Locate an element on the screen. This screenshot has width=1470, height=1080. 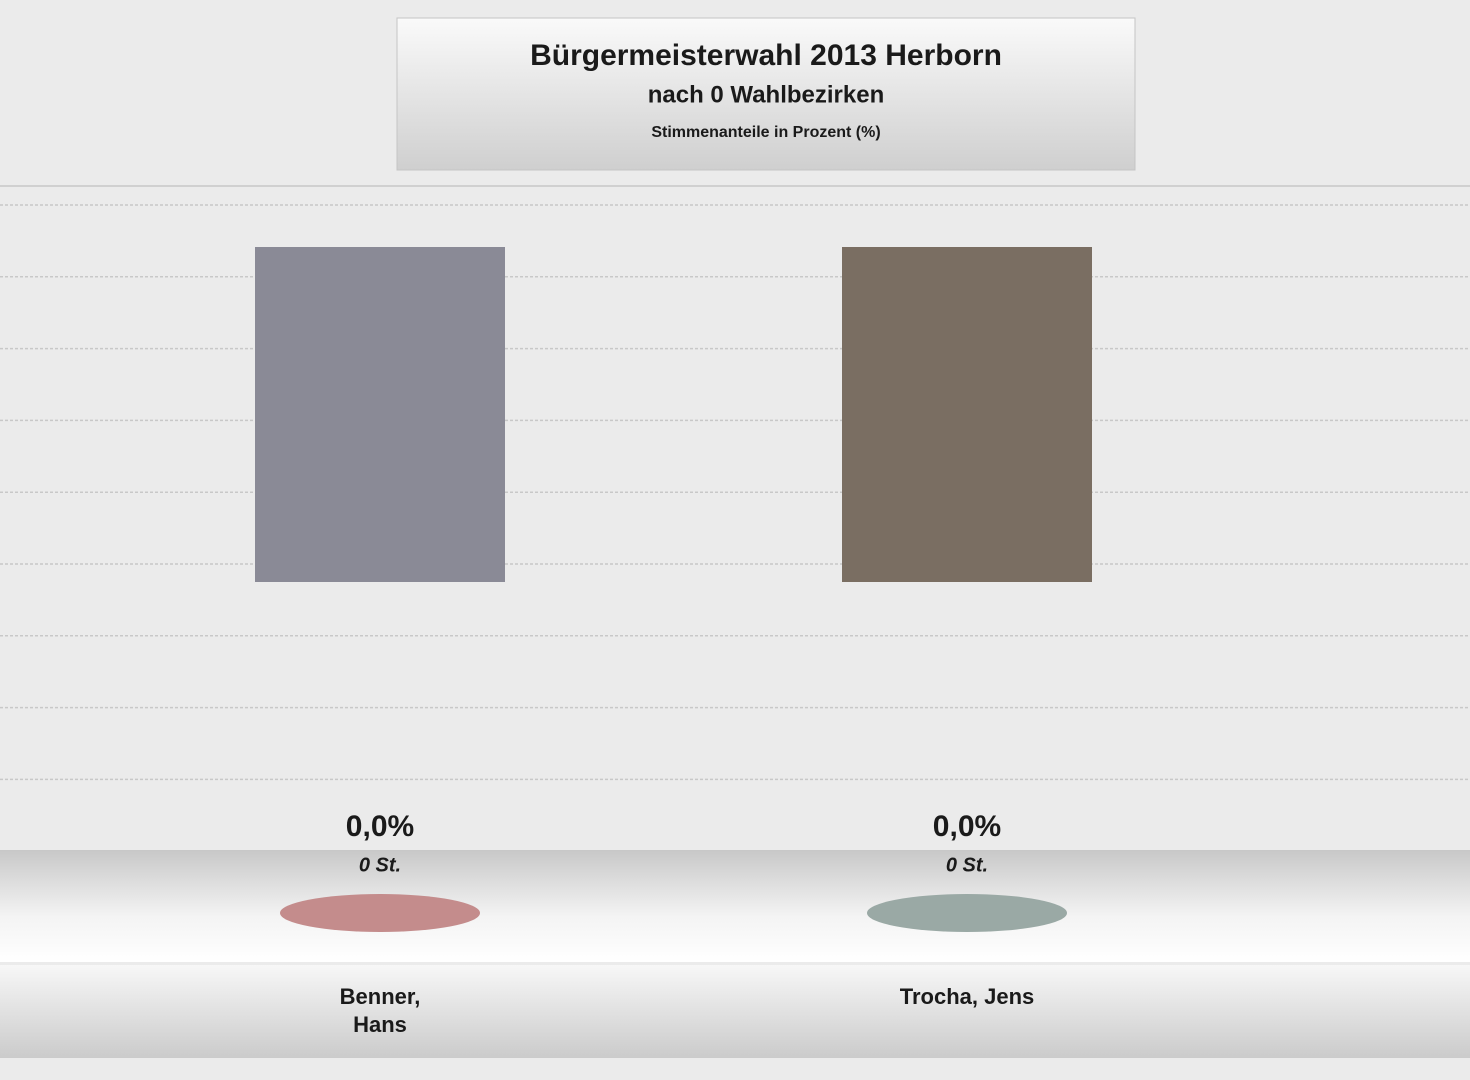
base-band is located at coordinates (735, 906).